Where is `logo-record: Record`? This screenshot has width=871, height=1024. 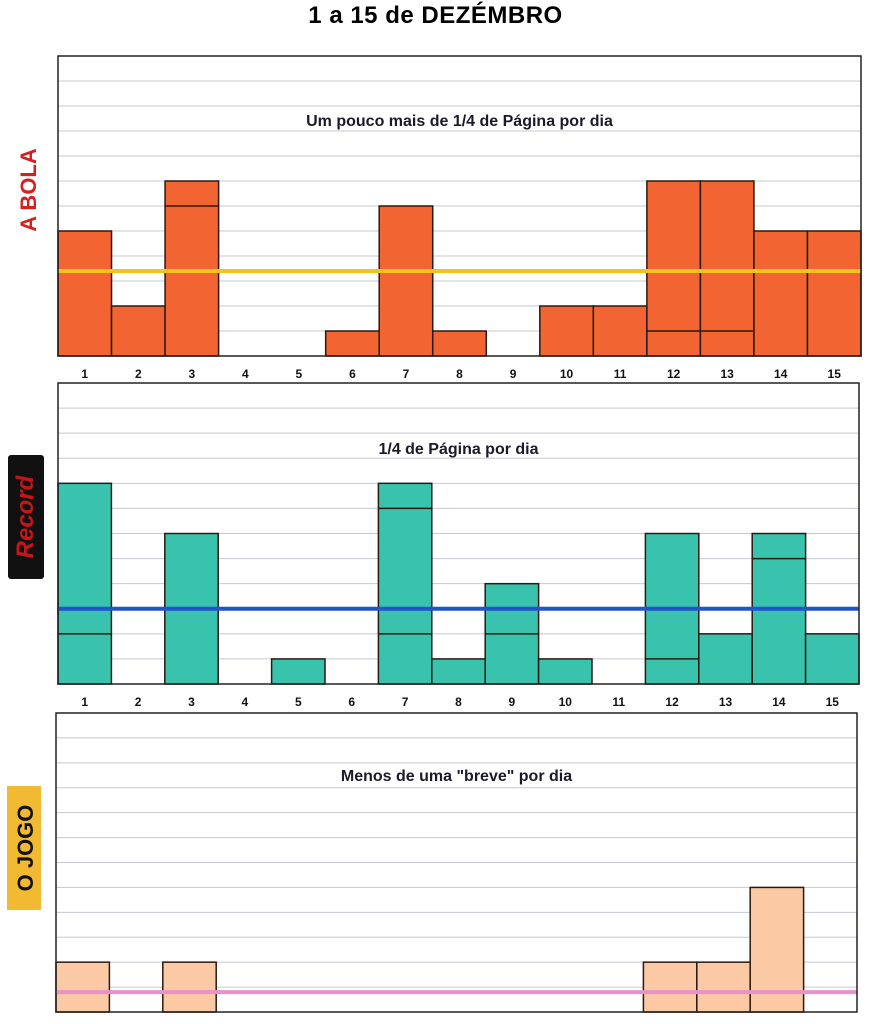
logo-record: Record is located at coordinates (26, 517).